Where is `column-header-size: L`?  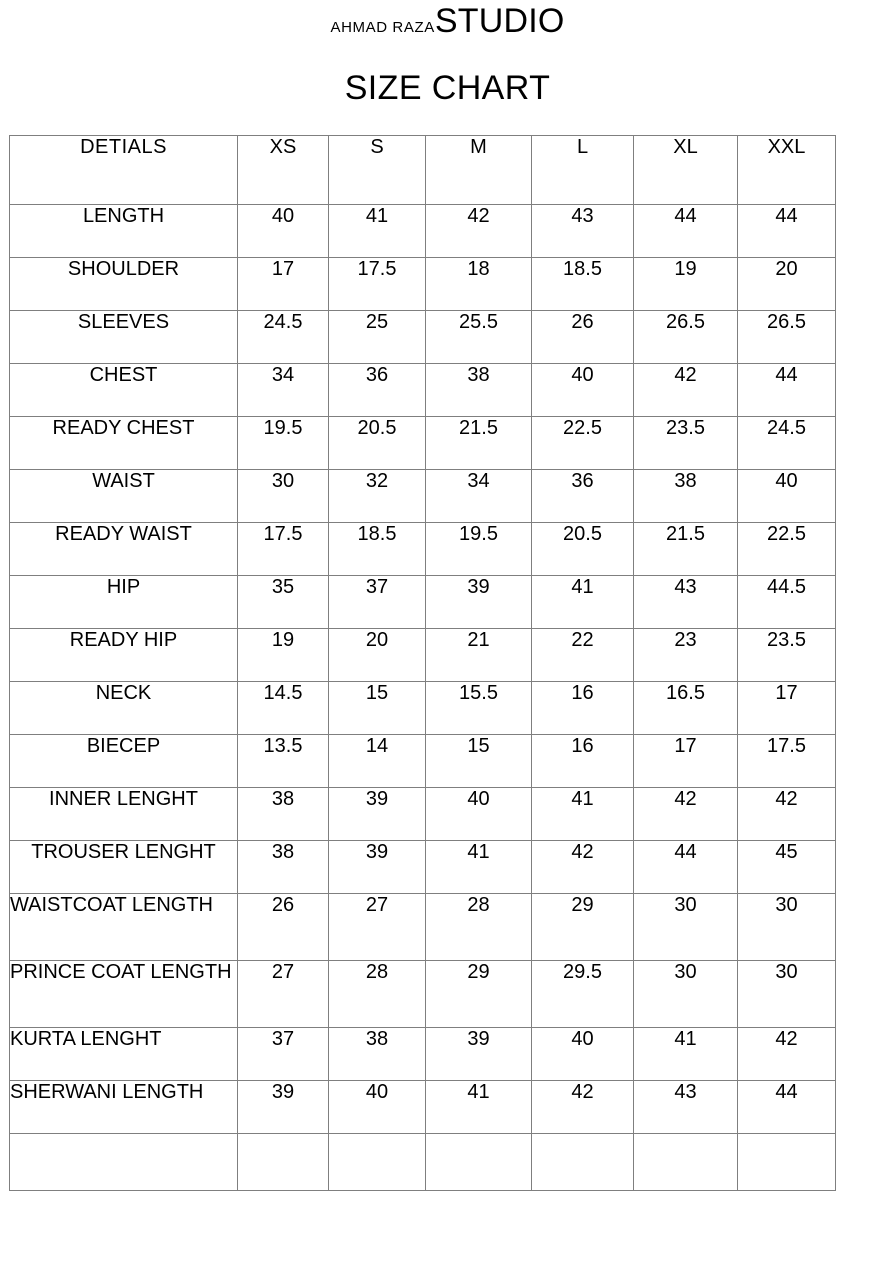 column-header-size: L is located at coordinates (582, 170).